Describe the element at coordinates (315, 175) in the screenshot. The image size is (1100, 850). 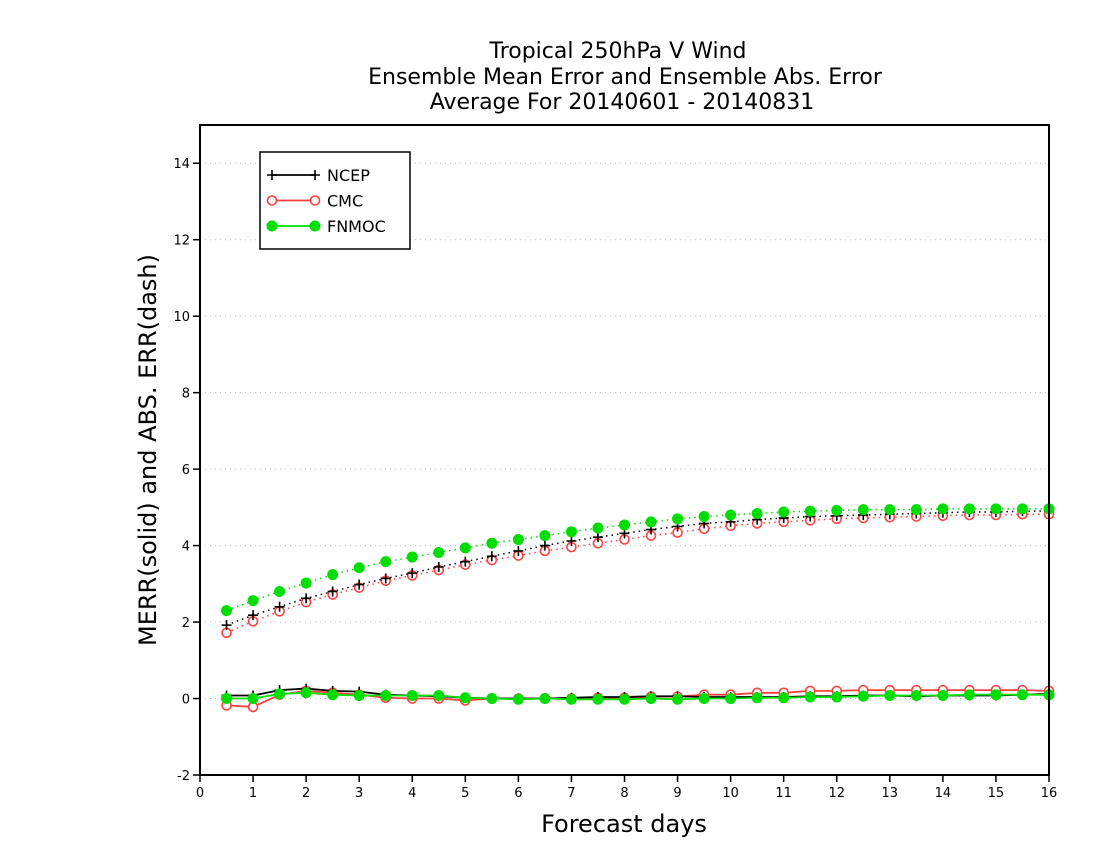
I see `legend-marker-ncep` at that location.